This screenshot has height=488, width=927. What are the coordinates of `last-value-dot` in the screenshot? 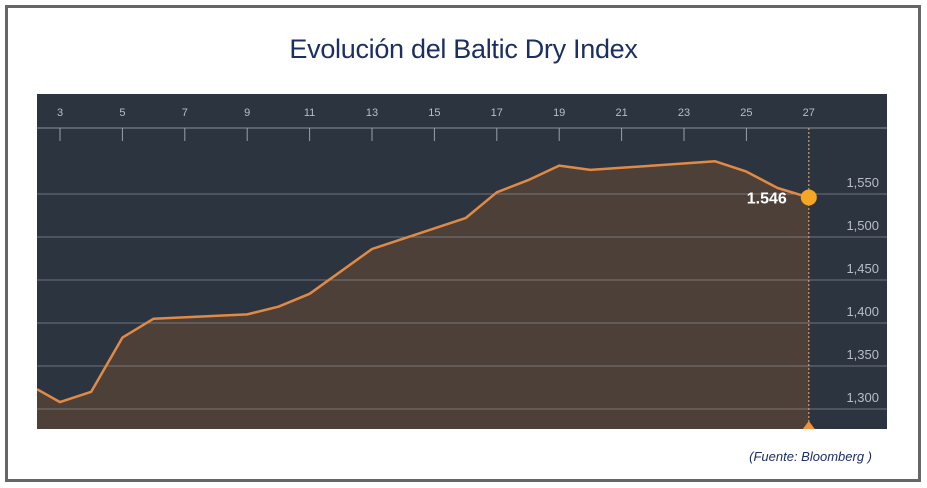 It's located at (808, 197).